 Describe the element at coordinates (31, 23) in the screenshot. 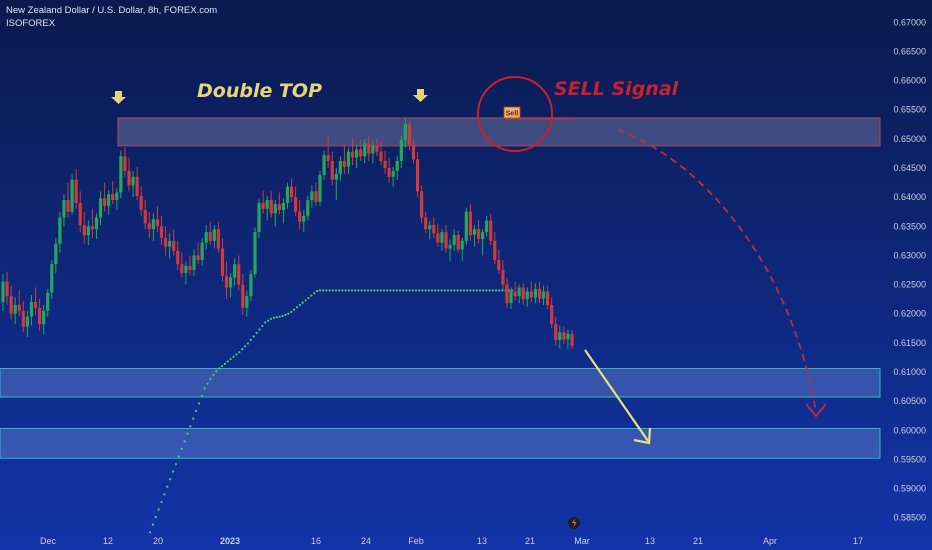

I see `chart-author: ISOFOREX` at that location.